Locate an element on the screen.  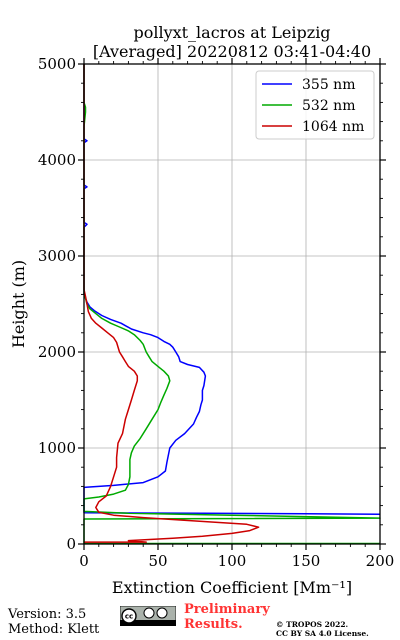
preliminary-line-1: Preliminary is located at coordinates (227, 609).